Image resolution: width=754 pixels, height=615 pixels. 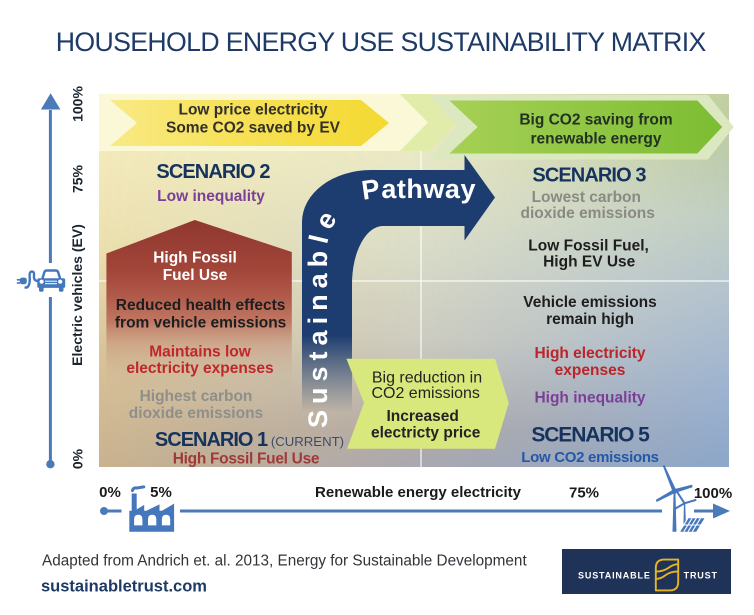 I want to click on svg-text: High inequality, so click(x=589, y=397).